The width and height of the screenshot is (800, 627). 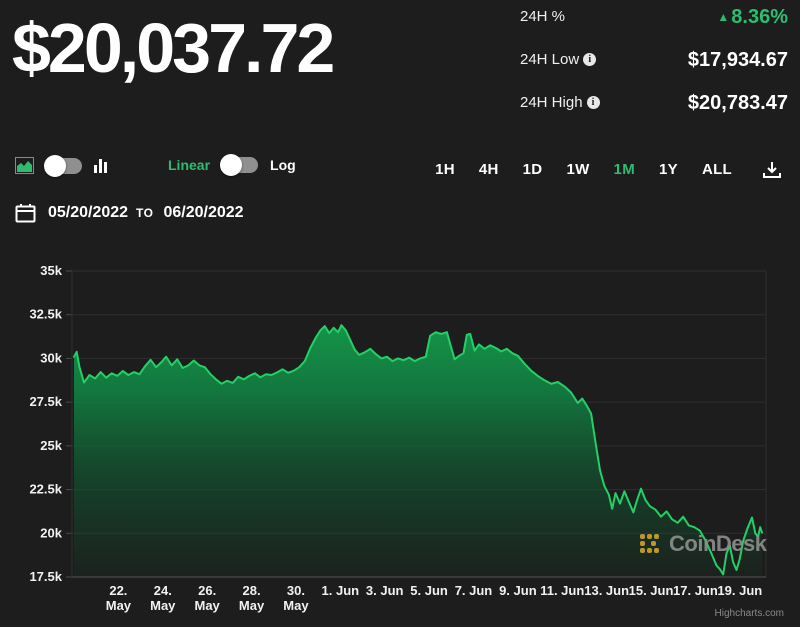 I want to click on range-all-button: ALL, so click(x=717, y=169).